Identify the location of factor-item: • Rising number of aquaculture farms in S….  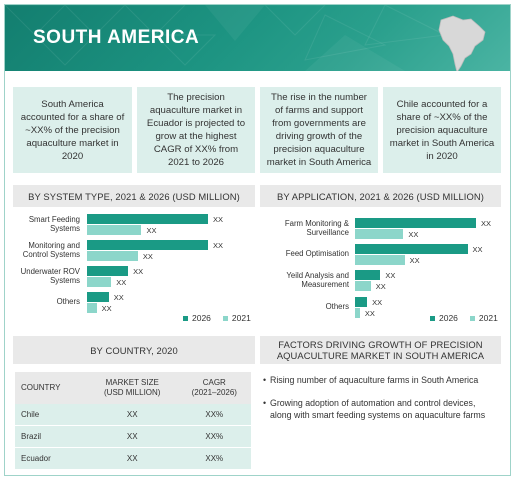
(380, 380).